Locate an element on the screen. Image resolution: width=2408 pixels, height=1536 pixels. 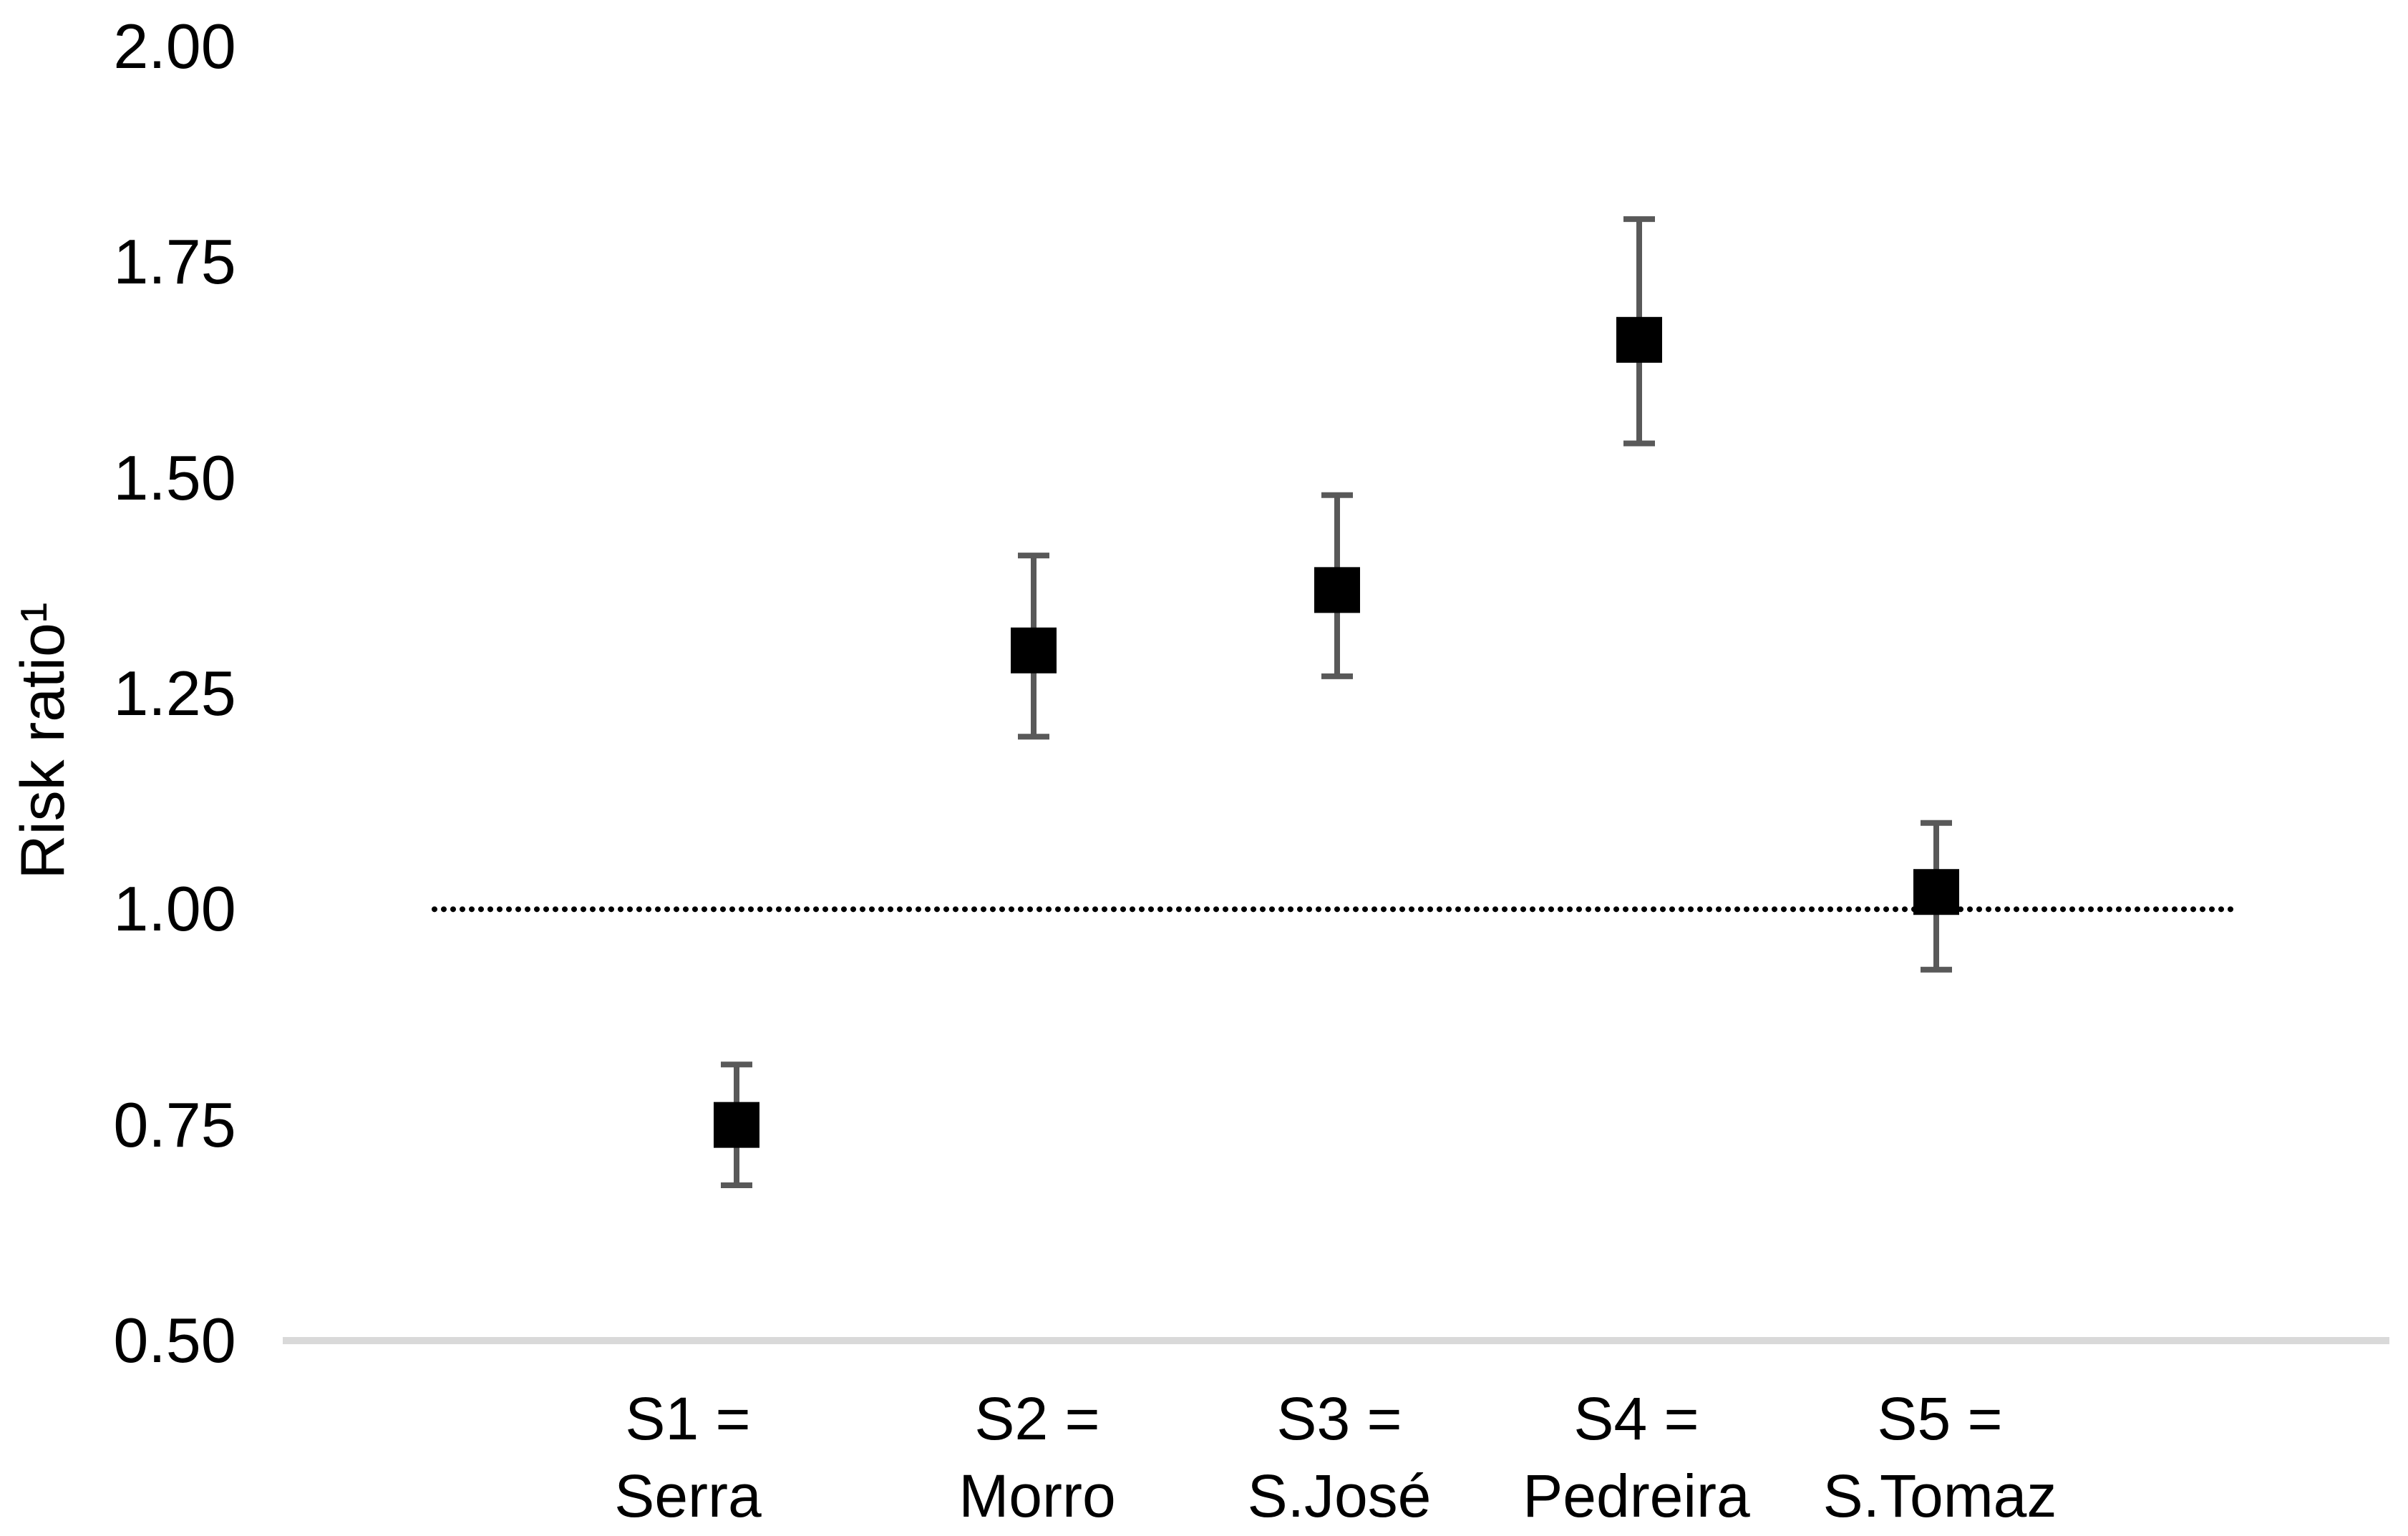
data-point-s4 is located at coordinates (1639, 331).